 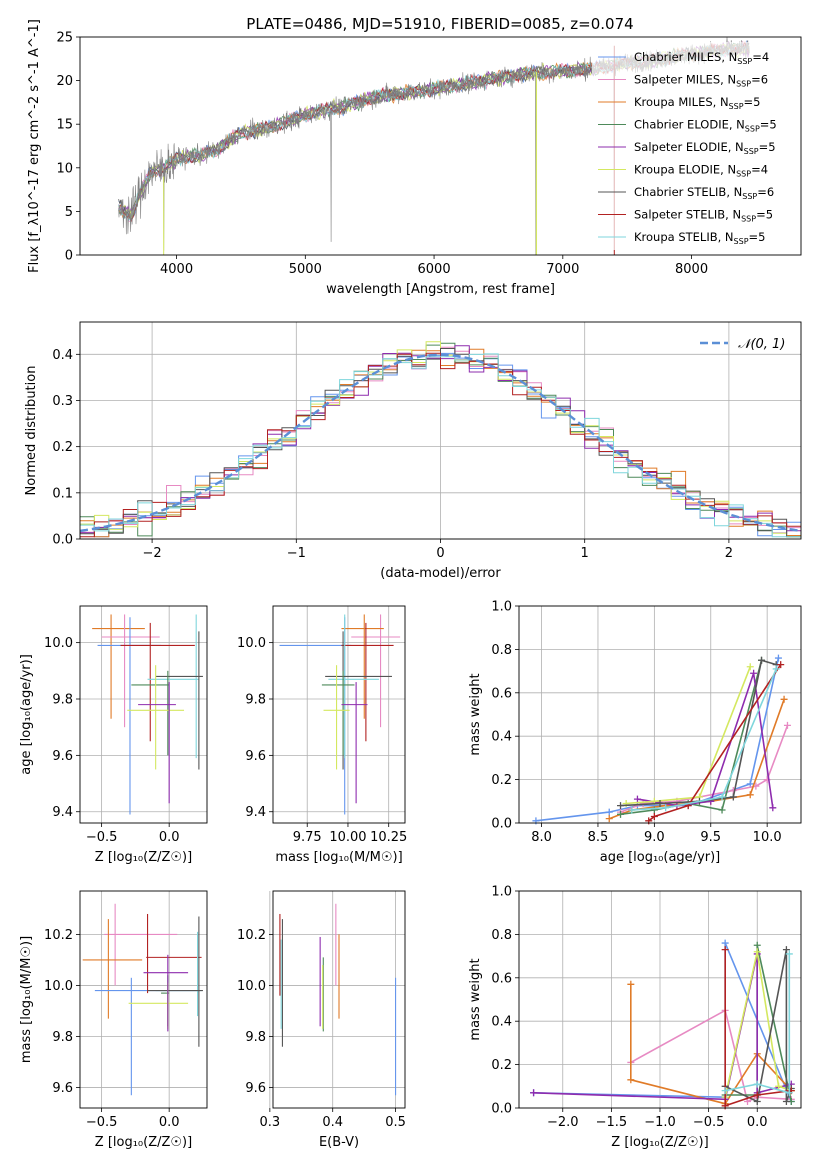 What do you see at coordinates (660, 1122) in the screenshot?
I see `x-tick-label: −1.0` at bounding box center [660, 1122].